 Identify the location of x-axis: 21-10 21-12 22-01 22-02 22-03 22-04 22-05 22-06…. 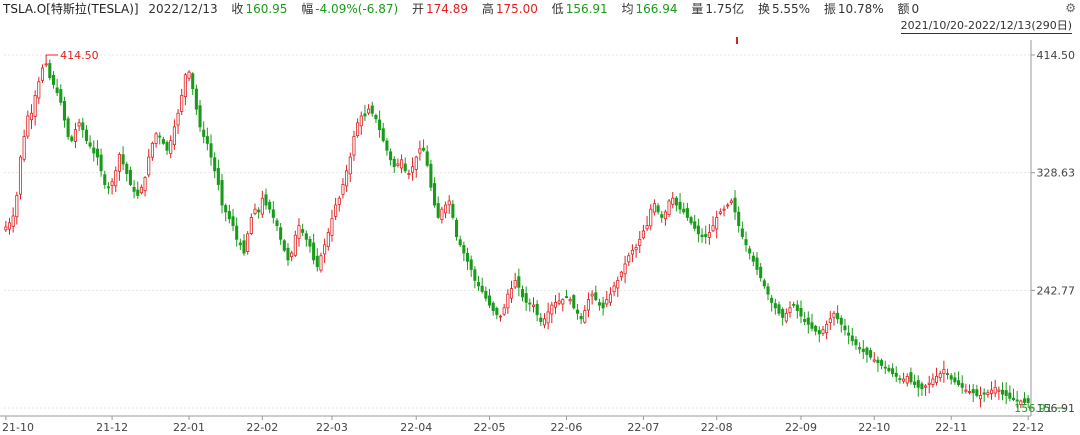
(522, 424).